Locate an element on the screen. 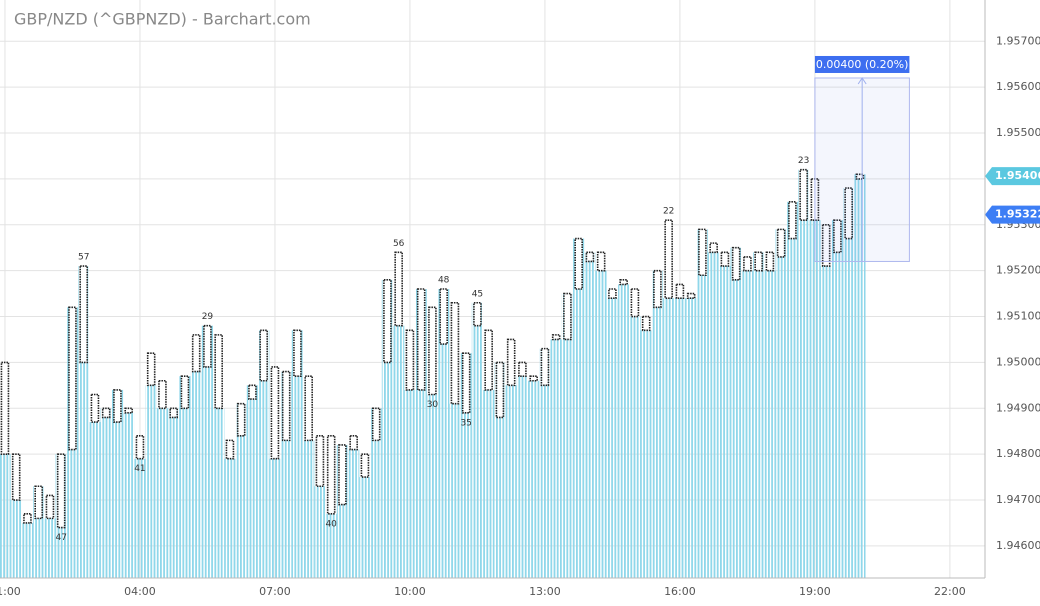 This screenshot has width=1040, height=606. x-tick-label: 22:00 is located at coordinates (950, 591).